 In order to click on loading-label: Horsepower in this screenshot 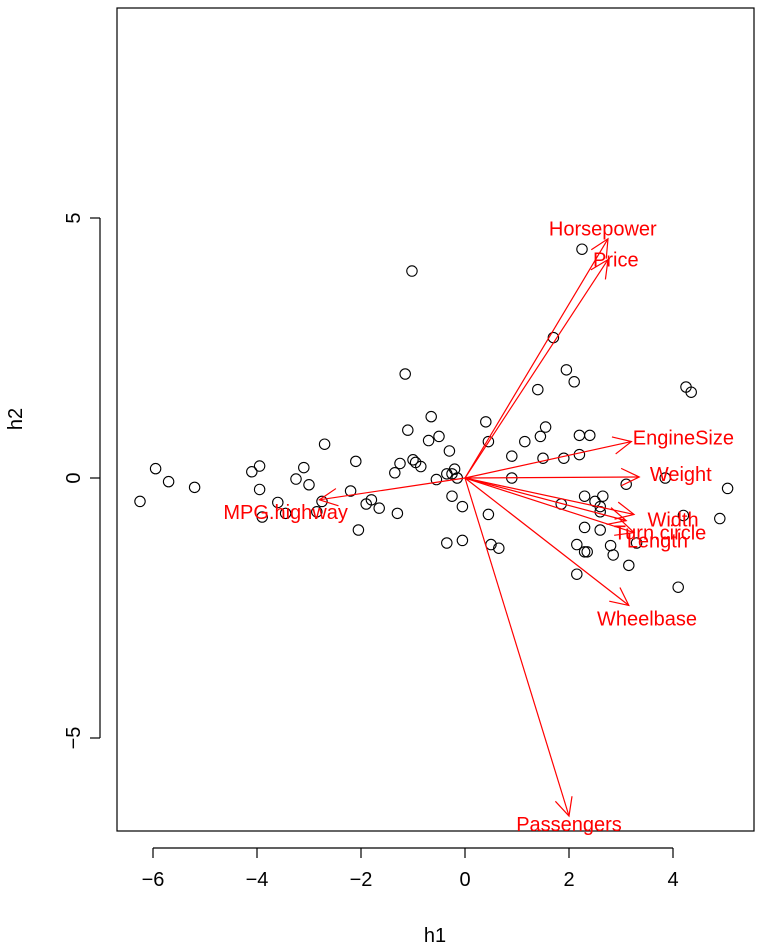, I will do `click(603, 229)`.